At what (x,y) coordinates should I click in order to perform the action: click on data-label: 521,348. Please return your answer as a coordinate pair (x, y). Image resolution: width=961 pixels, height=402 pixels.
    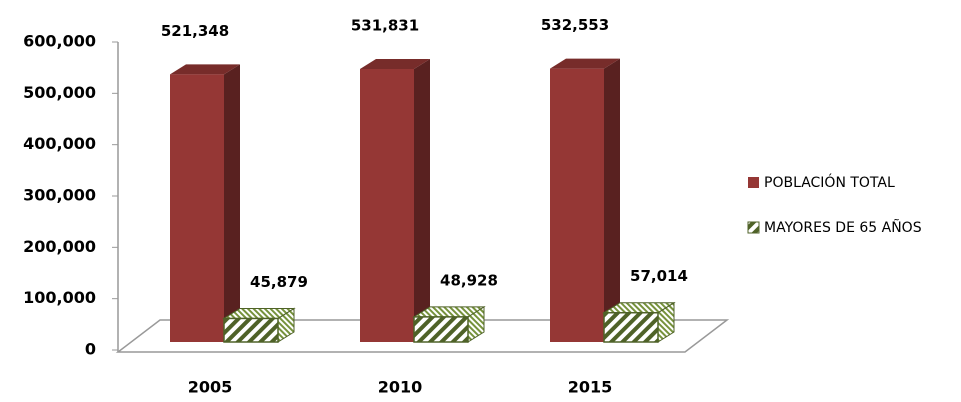
    Looking at the image, I should click on (195, 31).